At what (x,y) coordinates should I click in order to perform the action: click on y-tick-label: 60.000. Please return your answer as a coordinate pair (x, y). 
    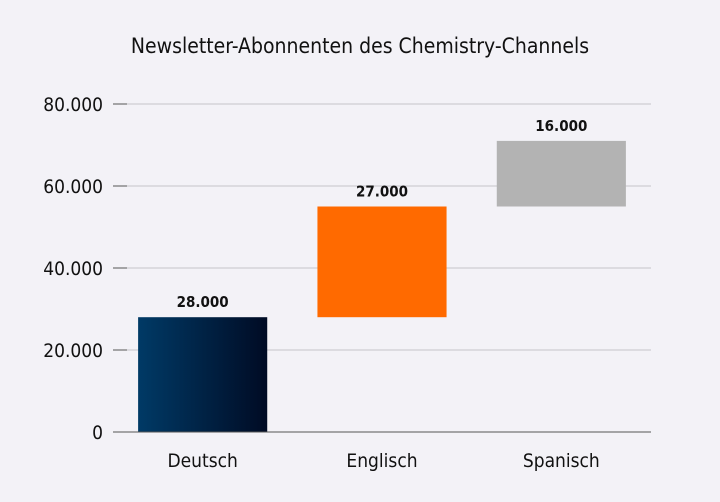
    Looking at the image, I should click on (73, 187).